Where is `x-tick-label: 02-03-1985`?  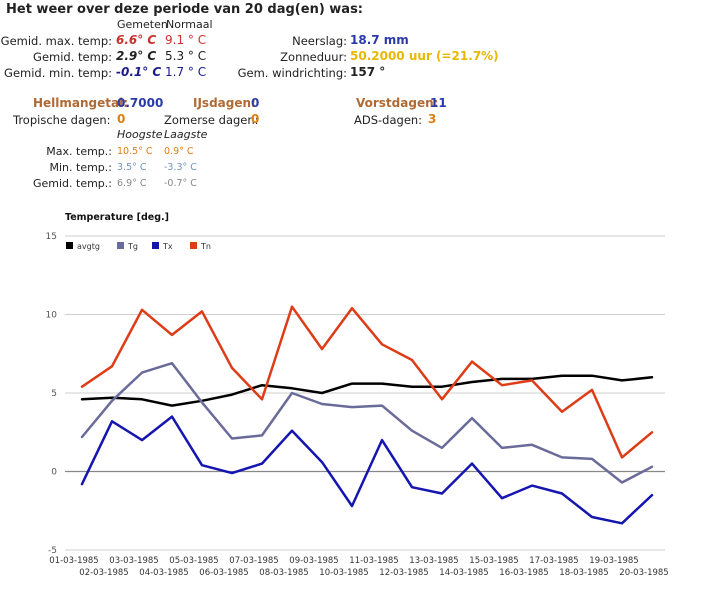 x-tick-label: 02-03-1985 is located at coordinates (103, 573).